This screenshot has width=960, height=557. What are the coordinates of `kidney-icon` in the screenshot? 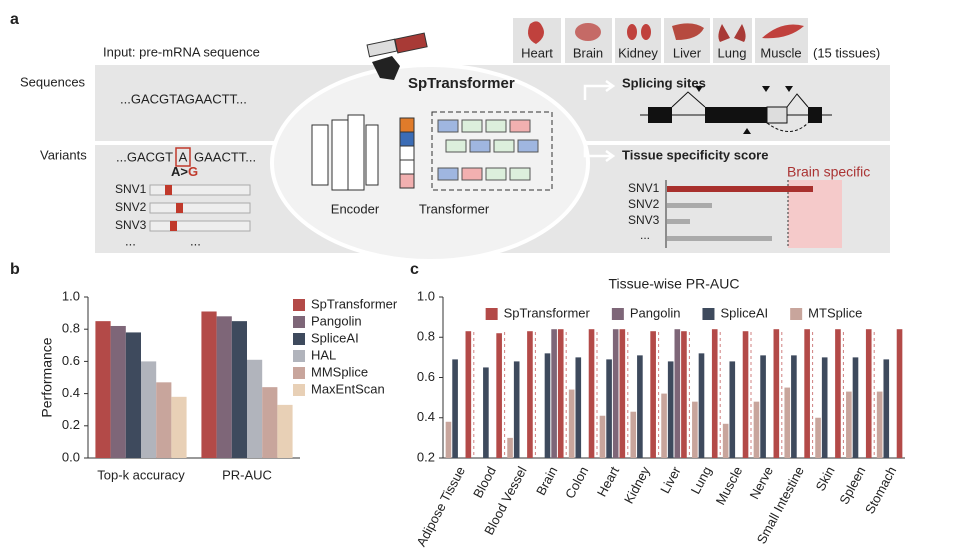 It's located at (646, 32).